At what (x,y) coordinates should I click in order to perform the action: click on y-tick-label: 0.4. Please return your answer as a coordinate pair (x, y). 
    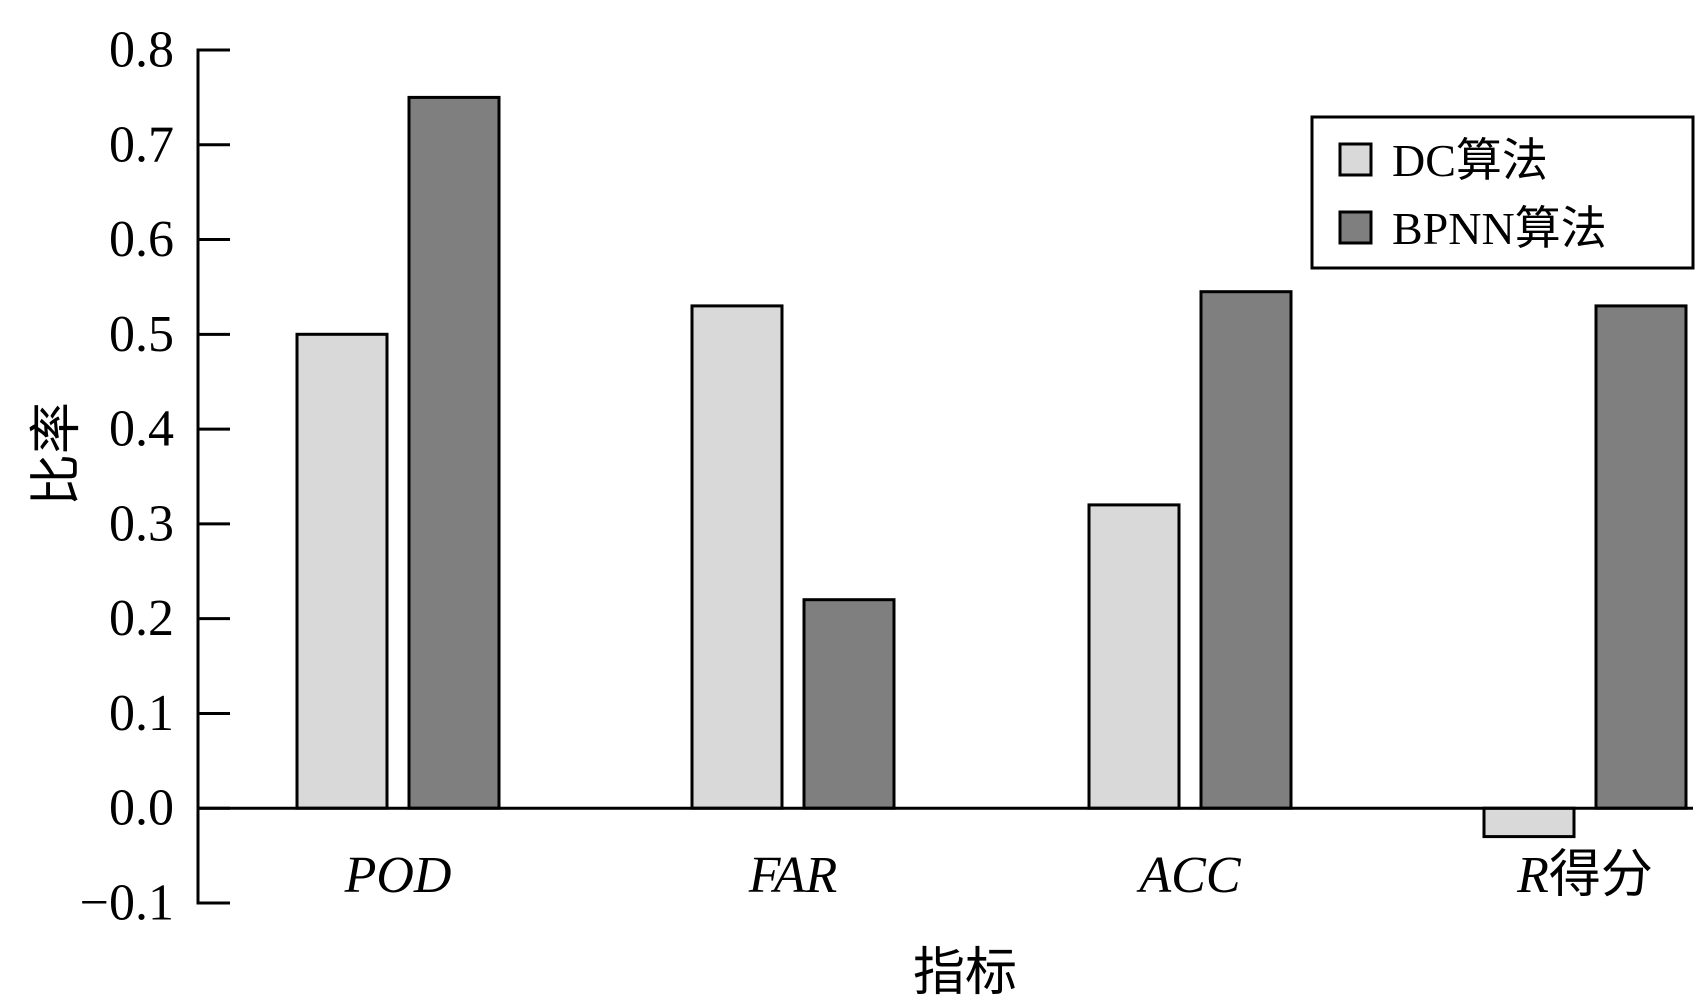
    Looking at the image, I should click on (141, 429).